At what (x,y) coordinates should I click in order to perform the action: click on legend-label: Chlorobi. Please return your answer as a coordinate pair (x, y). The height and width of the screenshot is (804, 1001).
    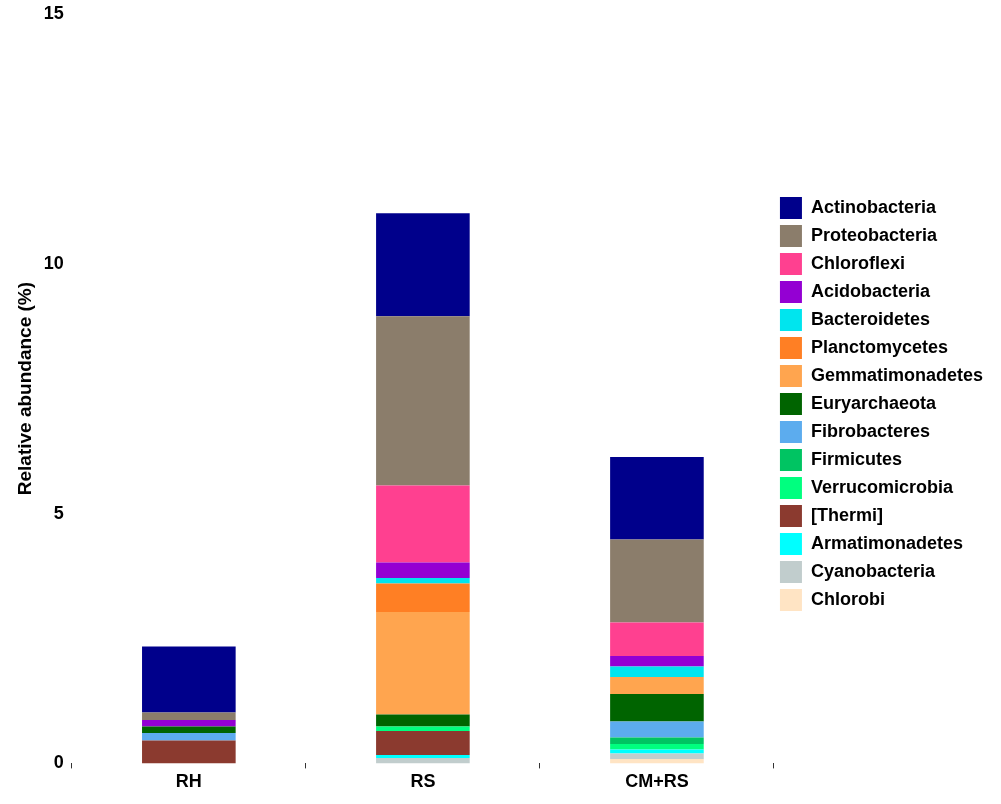
    Looking at the image, I should click on (847, 598).